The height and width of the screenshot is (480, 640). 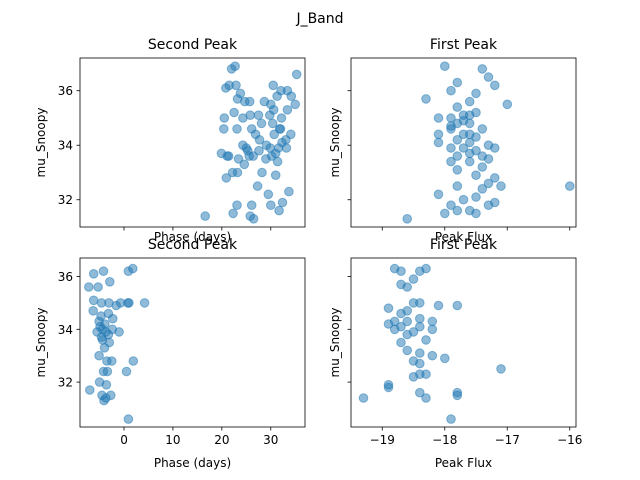 What do you see at coordinates (382, 440) in the screenshot?
I see `x-tick-label: −19` at bounding box center [382, 440].